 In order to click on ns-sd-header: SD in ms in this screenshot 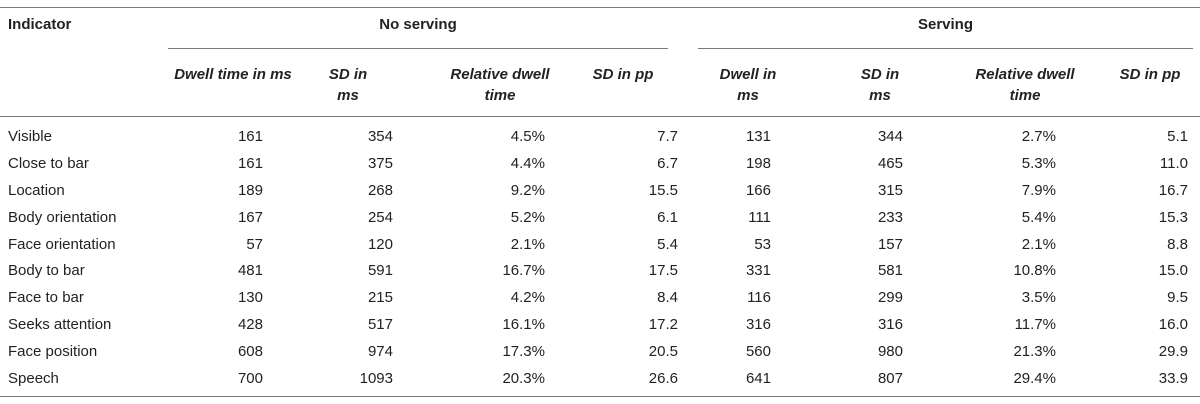, I will do `click(348, 85)`.